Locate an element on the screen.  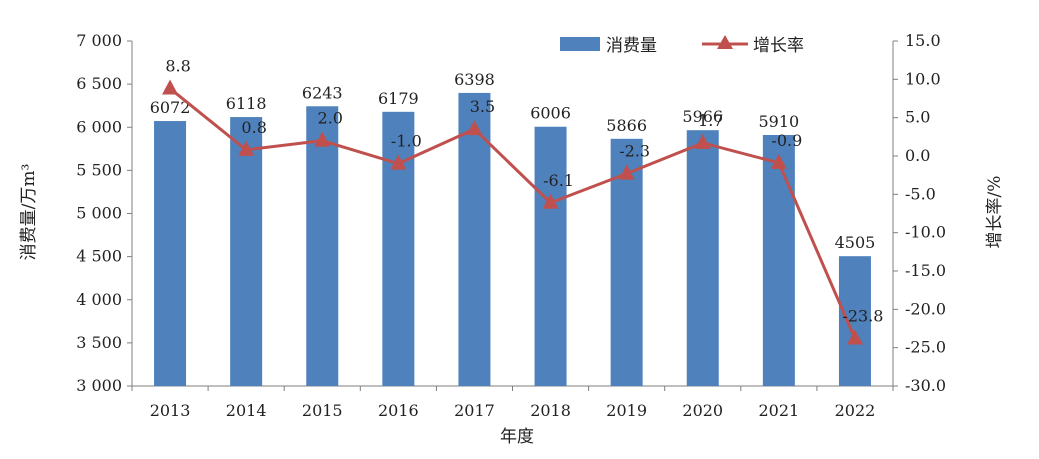
x-axis-title: 年度 is located at coordinates (517, 437).